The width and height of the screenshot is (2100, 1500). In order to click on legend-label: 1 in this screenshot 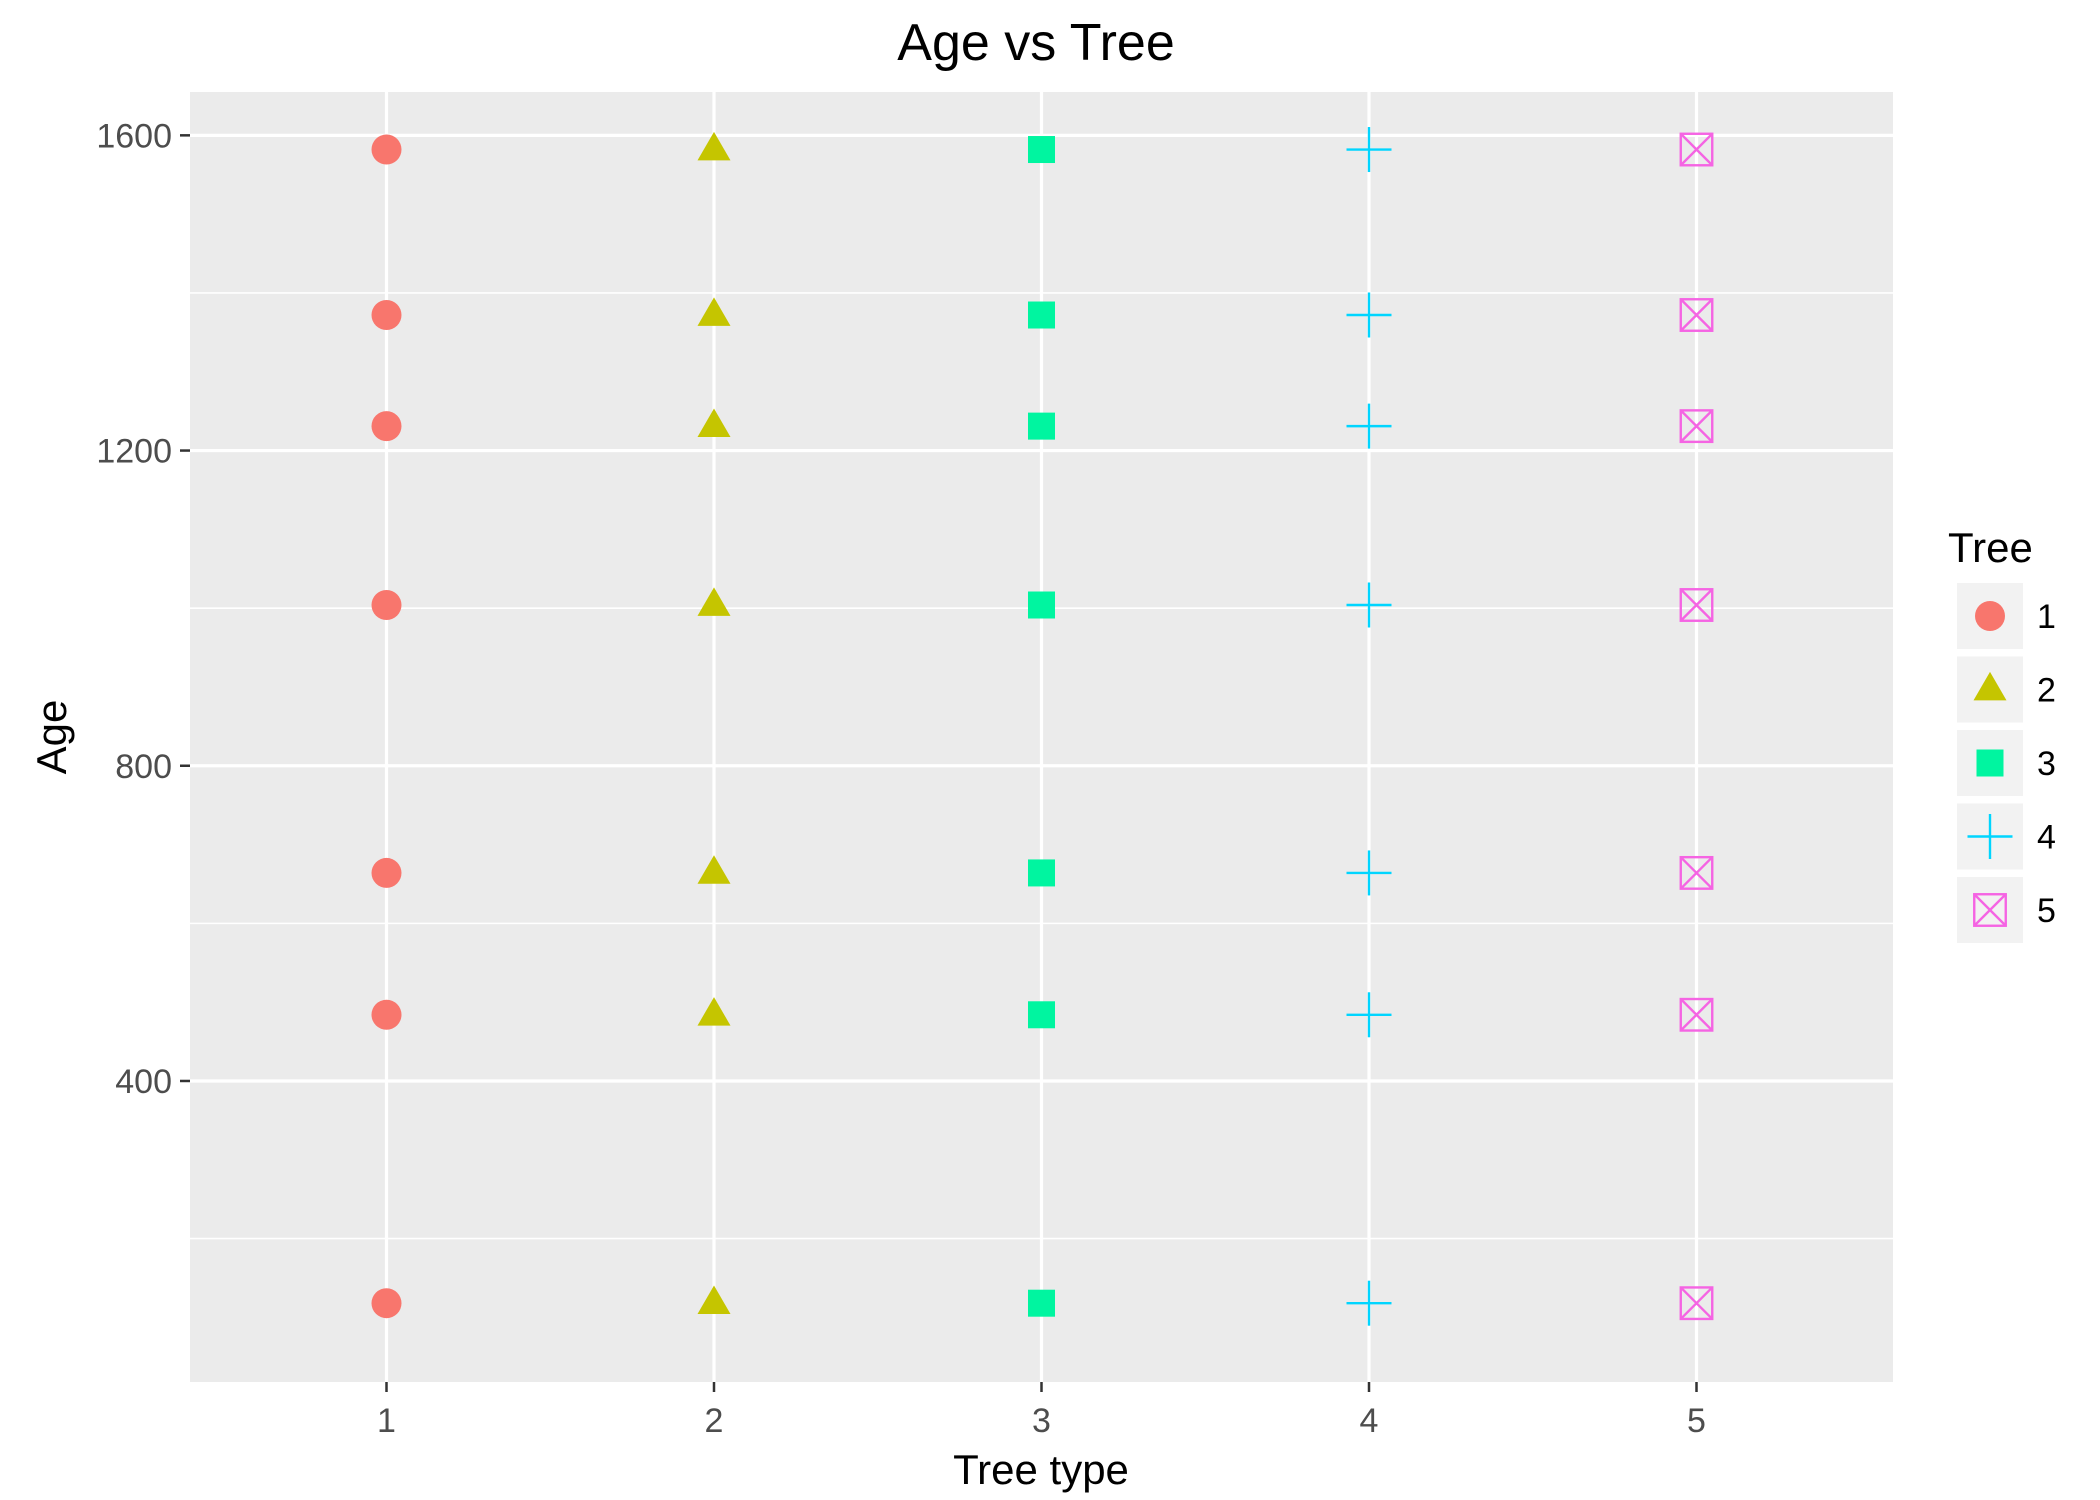, I will do `click(2046, 617)`.